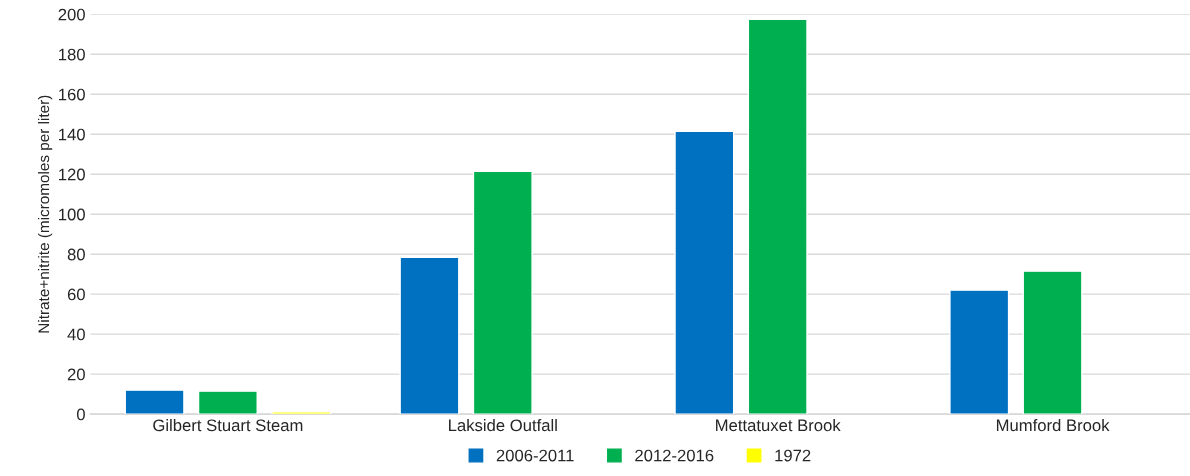 Image resolution: width=1190 pixels, height=476 pixels. What do you see at coordinates (793, 455) in the screenshot?
I see `legend-label: 1972` at bounding box center [793, 455].